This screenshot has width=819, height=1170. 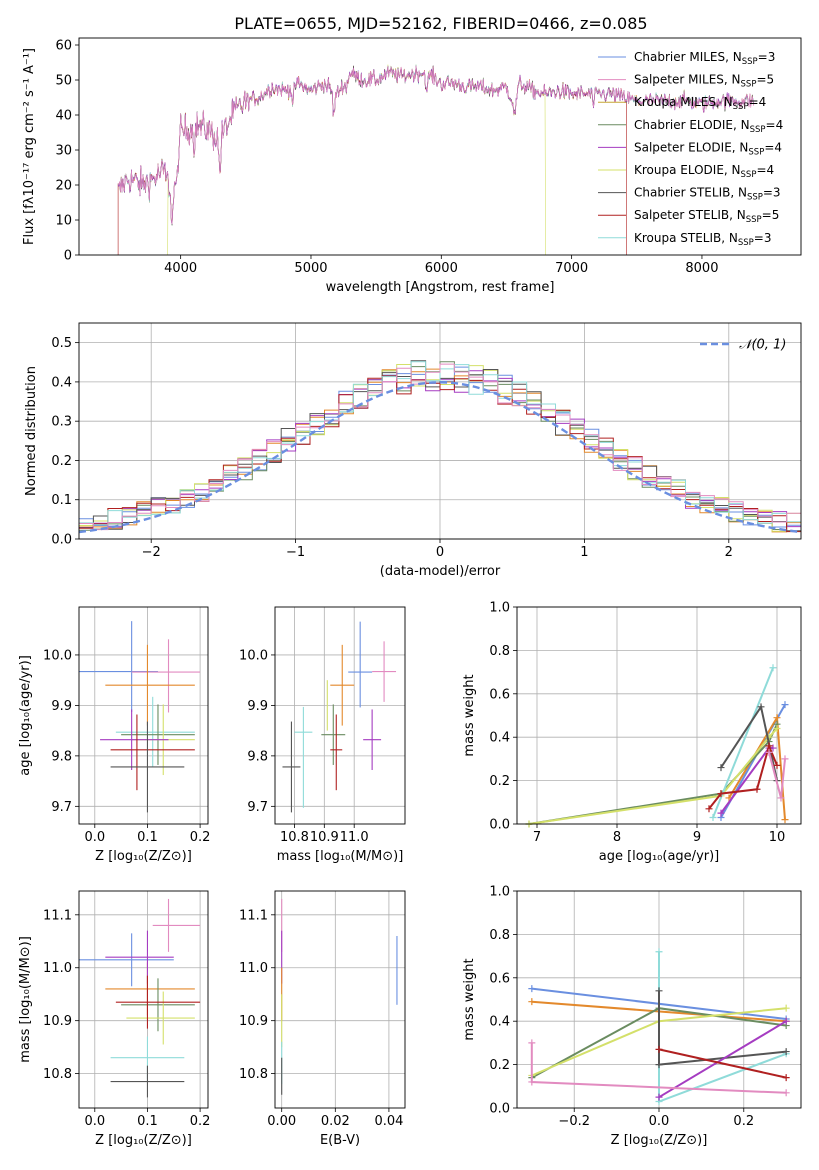 I want to click on legend-entry: Salpeter MILES, NSSP=5, so click(x=704, y=81).